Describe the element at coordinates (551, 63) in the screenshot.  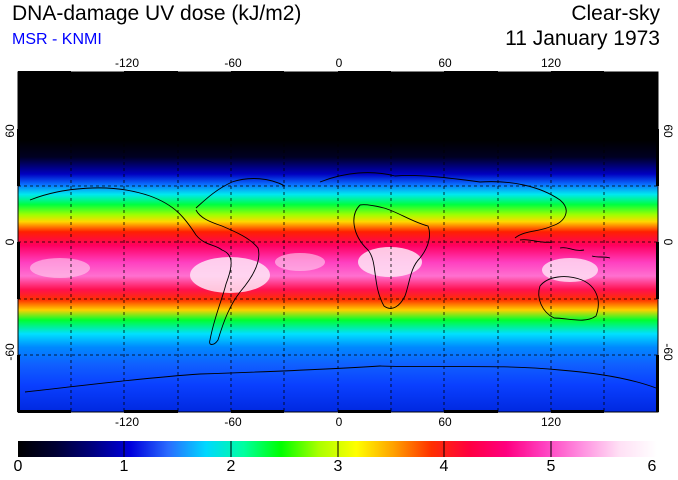
I see `lon-label-top: 120` at that location.